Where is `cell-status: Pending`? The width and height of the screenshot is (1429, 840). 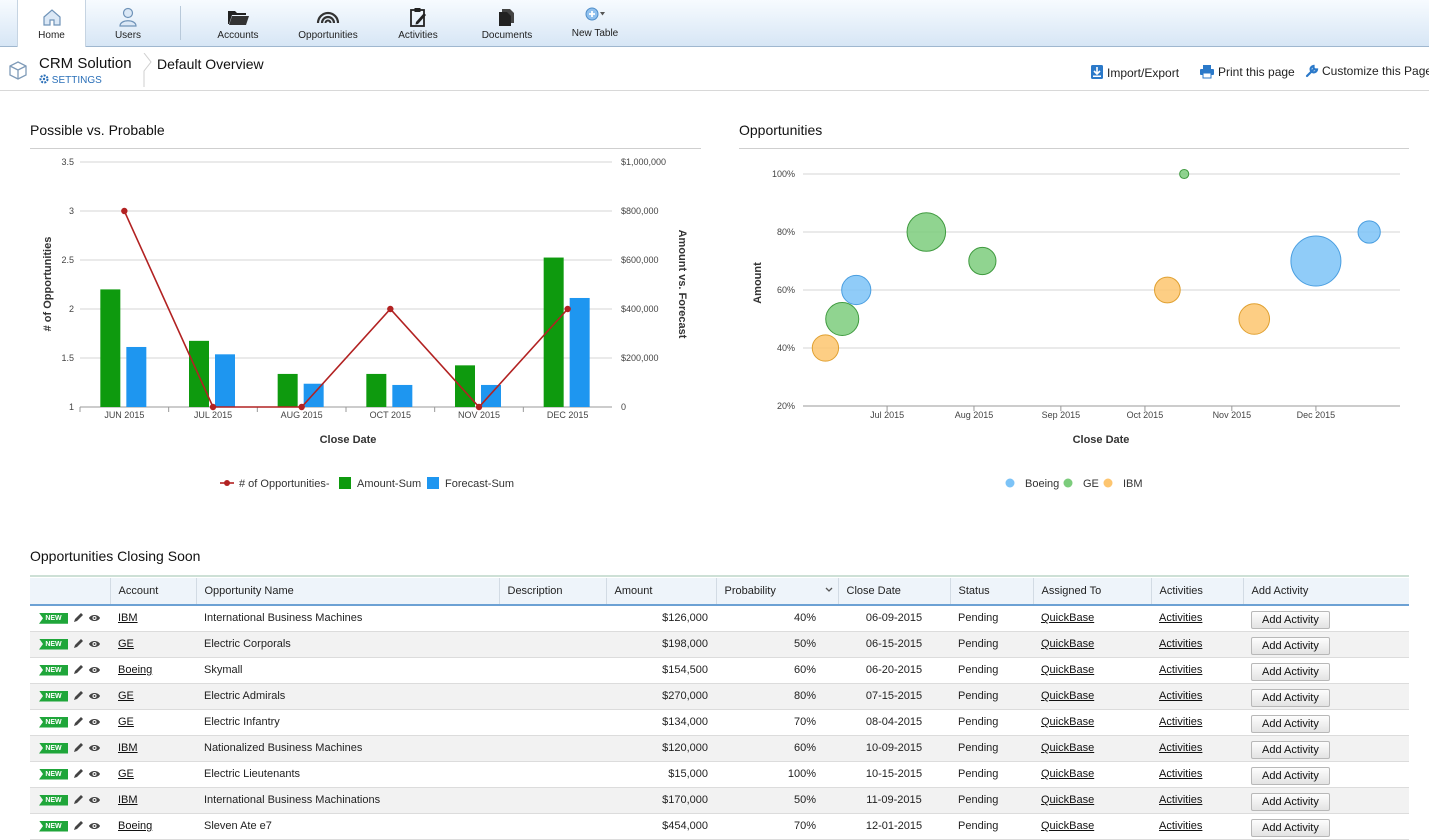 cell-status: Pending is located at coordinates (991, 748).